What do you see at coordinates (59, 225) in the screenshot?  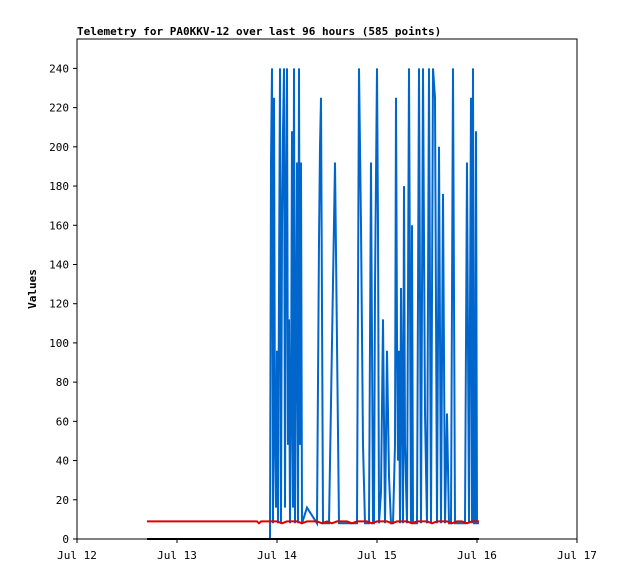 I see `y-tick-label: 160` at bounding box center [59, 225].